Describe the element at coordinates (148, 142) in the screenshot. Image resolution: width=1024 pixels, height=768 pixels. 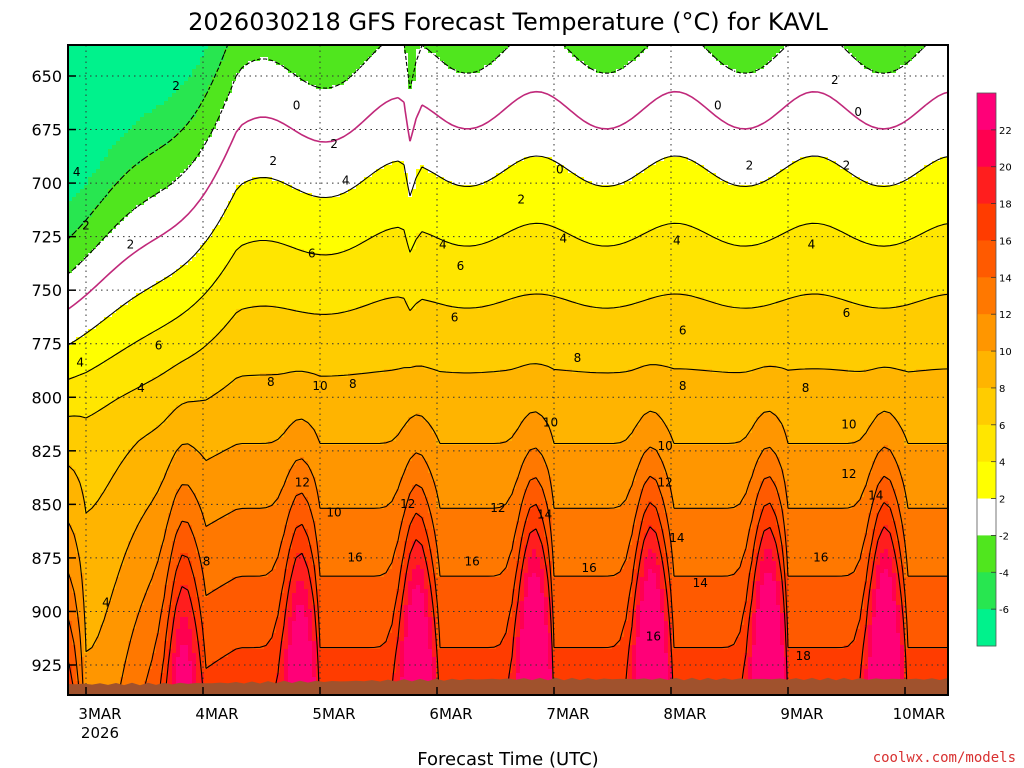
I see `contour-line` at that location.